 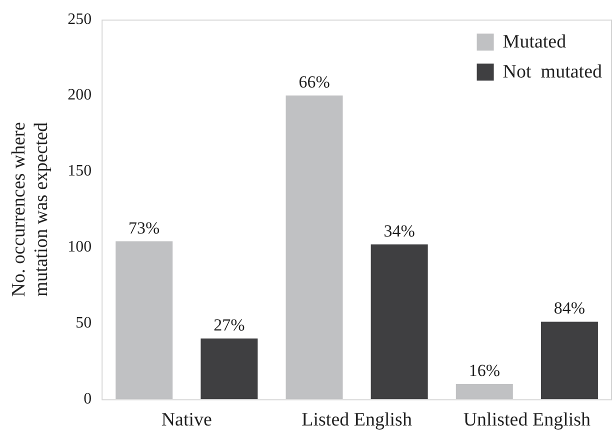 What do you see at coordinates (80, 247) in the screenshot?
I see `y-tick-label: 100` at bounding box center [80, 247].